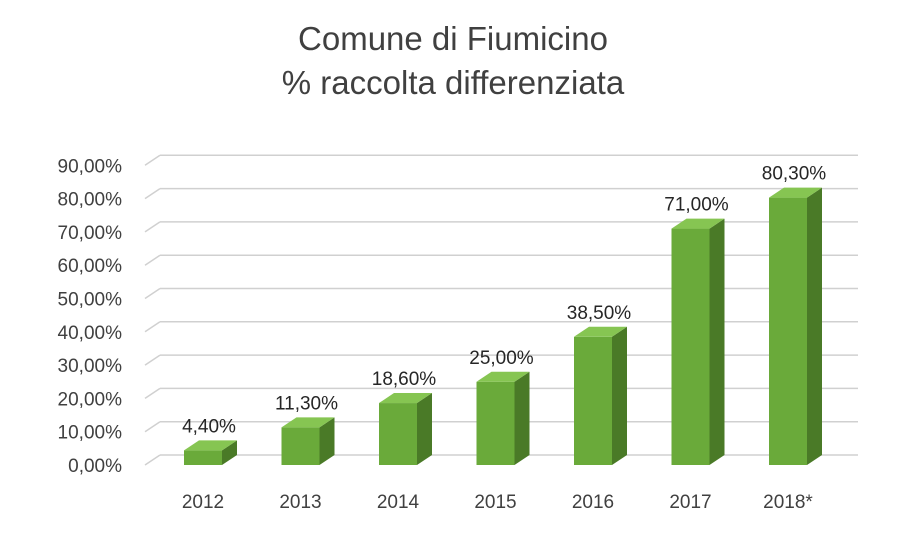  Describe the element at coordinates (794, 174) in the screenshot. I see `data-label: 80,30%` at that location.